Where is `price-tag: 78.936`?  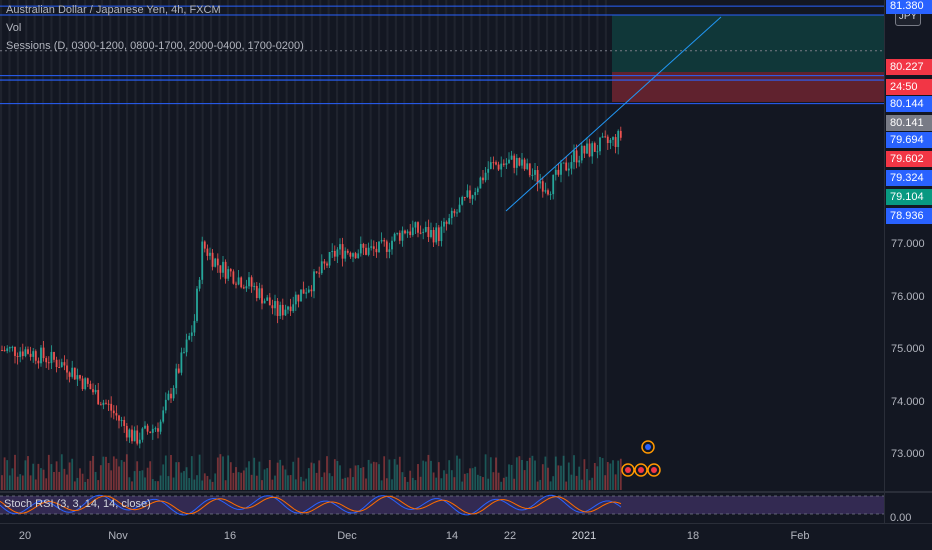 price-tag: 78.936 is located at coordinates (909, 216).